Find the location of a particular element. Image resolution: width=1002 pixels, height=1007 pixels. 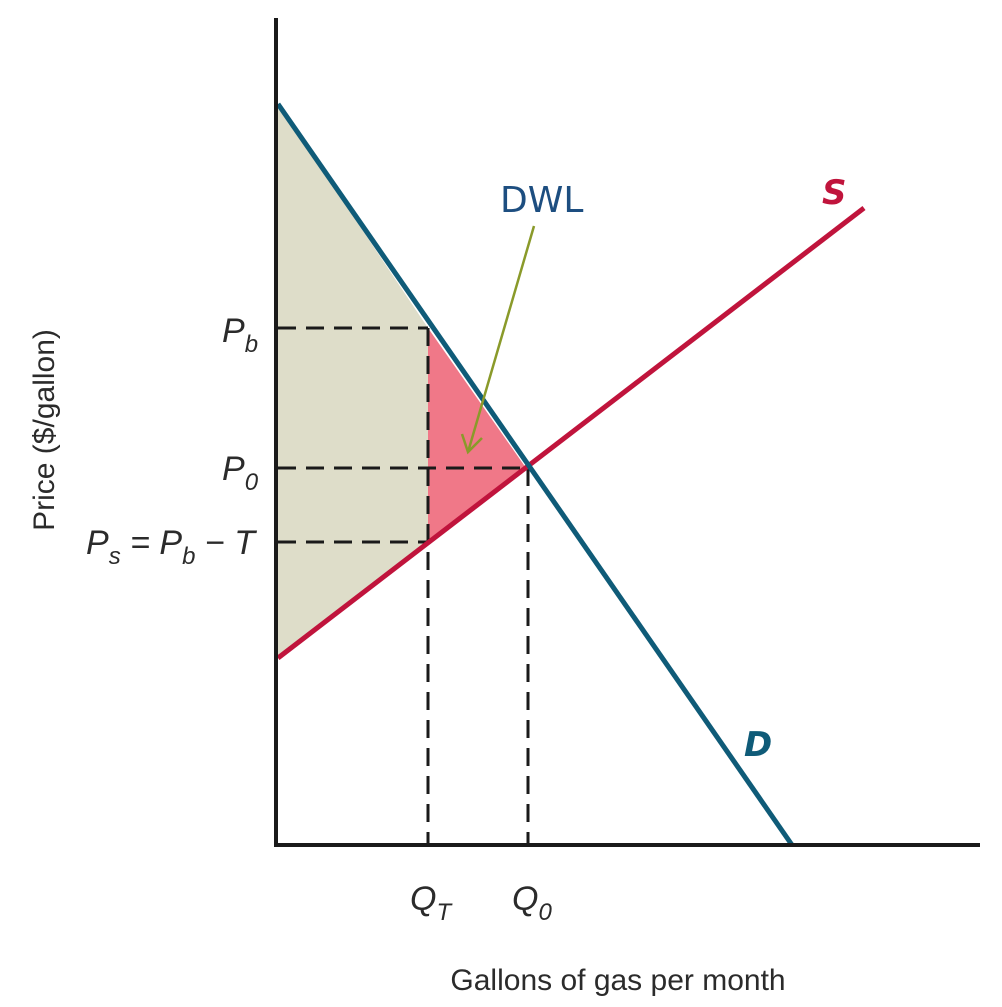

supply-label: S is located at coordinates (834, 193).